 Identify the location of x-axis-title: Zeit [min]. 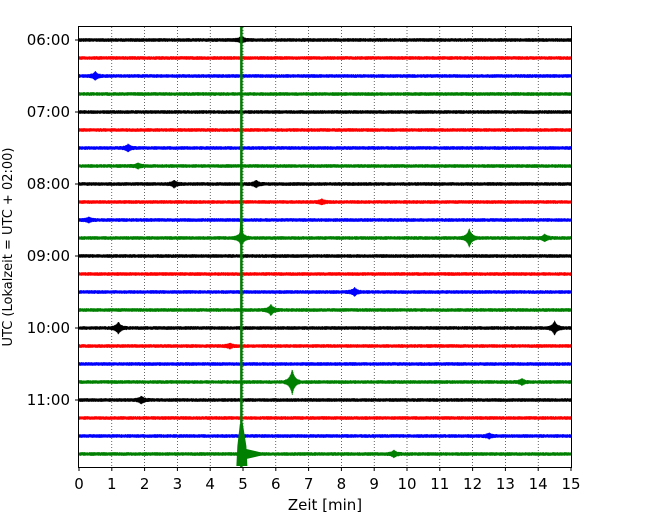
(325, 505).